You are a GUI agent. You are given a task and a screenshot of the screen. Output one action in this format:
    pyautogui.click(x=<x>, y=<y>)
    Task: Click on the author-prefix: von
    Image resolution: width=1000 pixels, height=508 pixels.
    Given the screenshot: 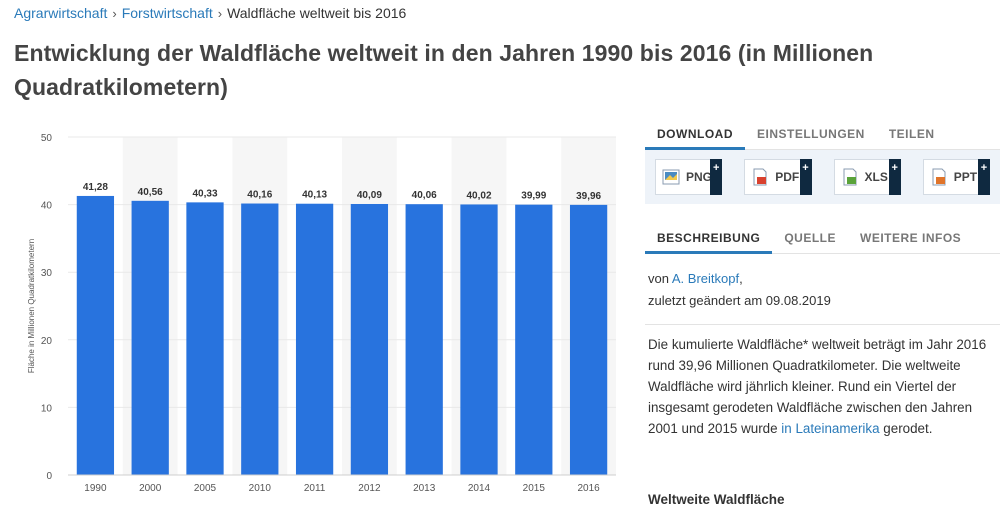 What is the action you would take?
    pyautogui.click(x=658, y=278)
    